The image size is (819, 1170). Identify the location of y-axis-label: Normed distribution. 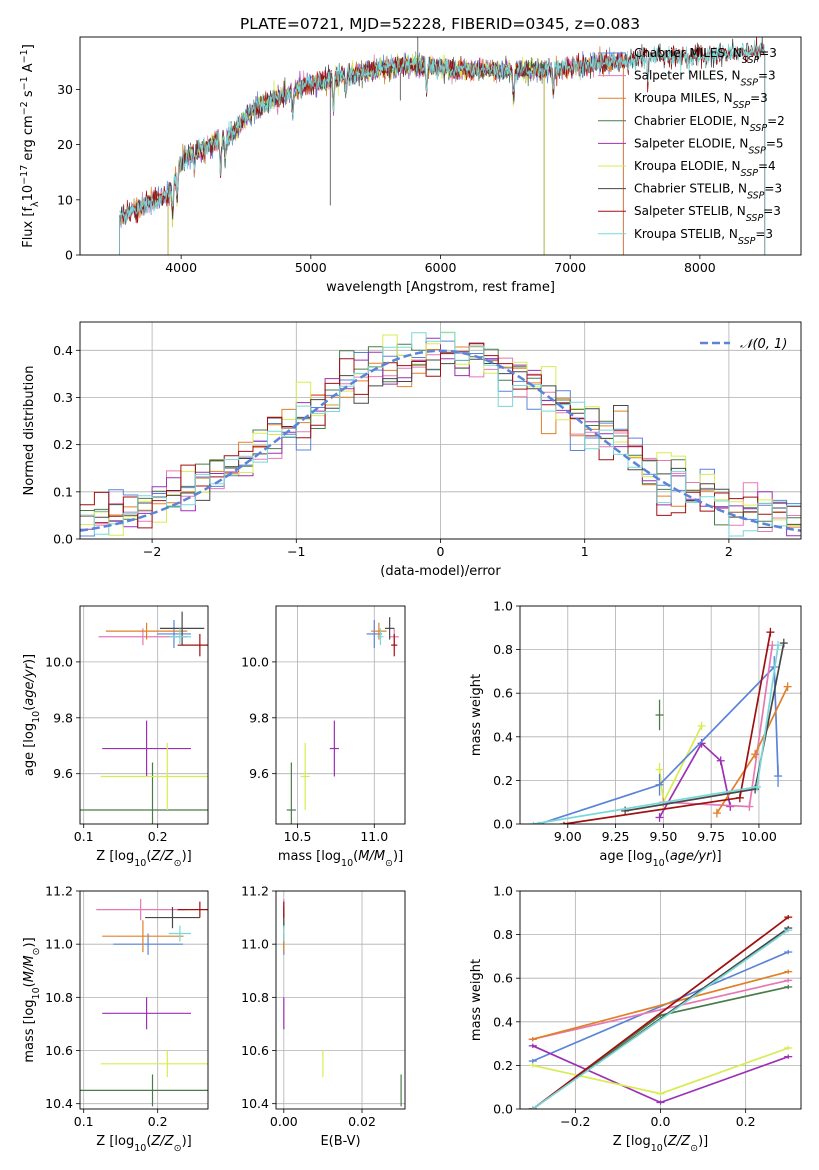
(29, 431).